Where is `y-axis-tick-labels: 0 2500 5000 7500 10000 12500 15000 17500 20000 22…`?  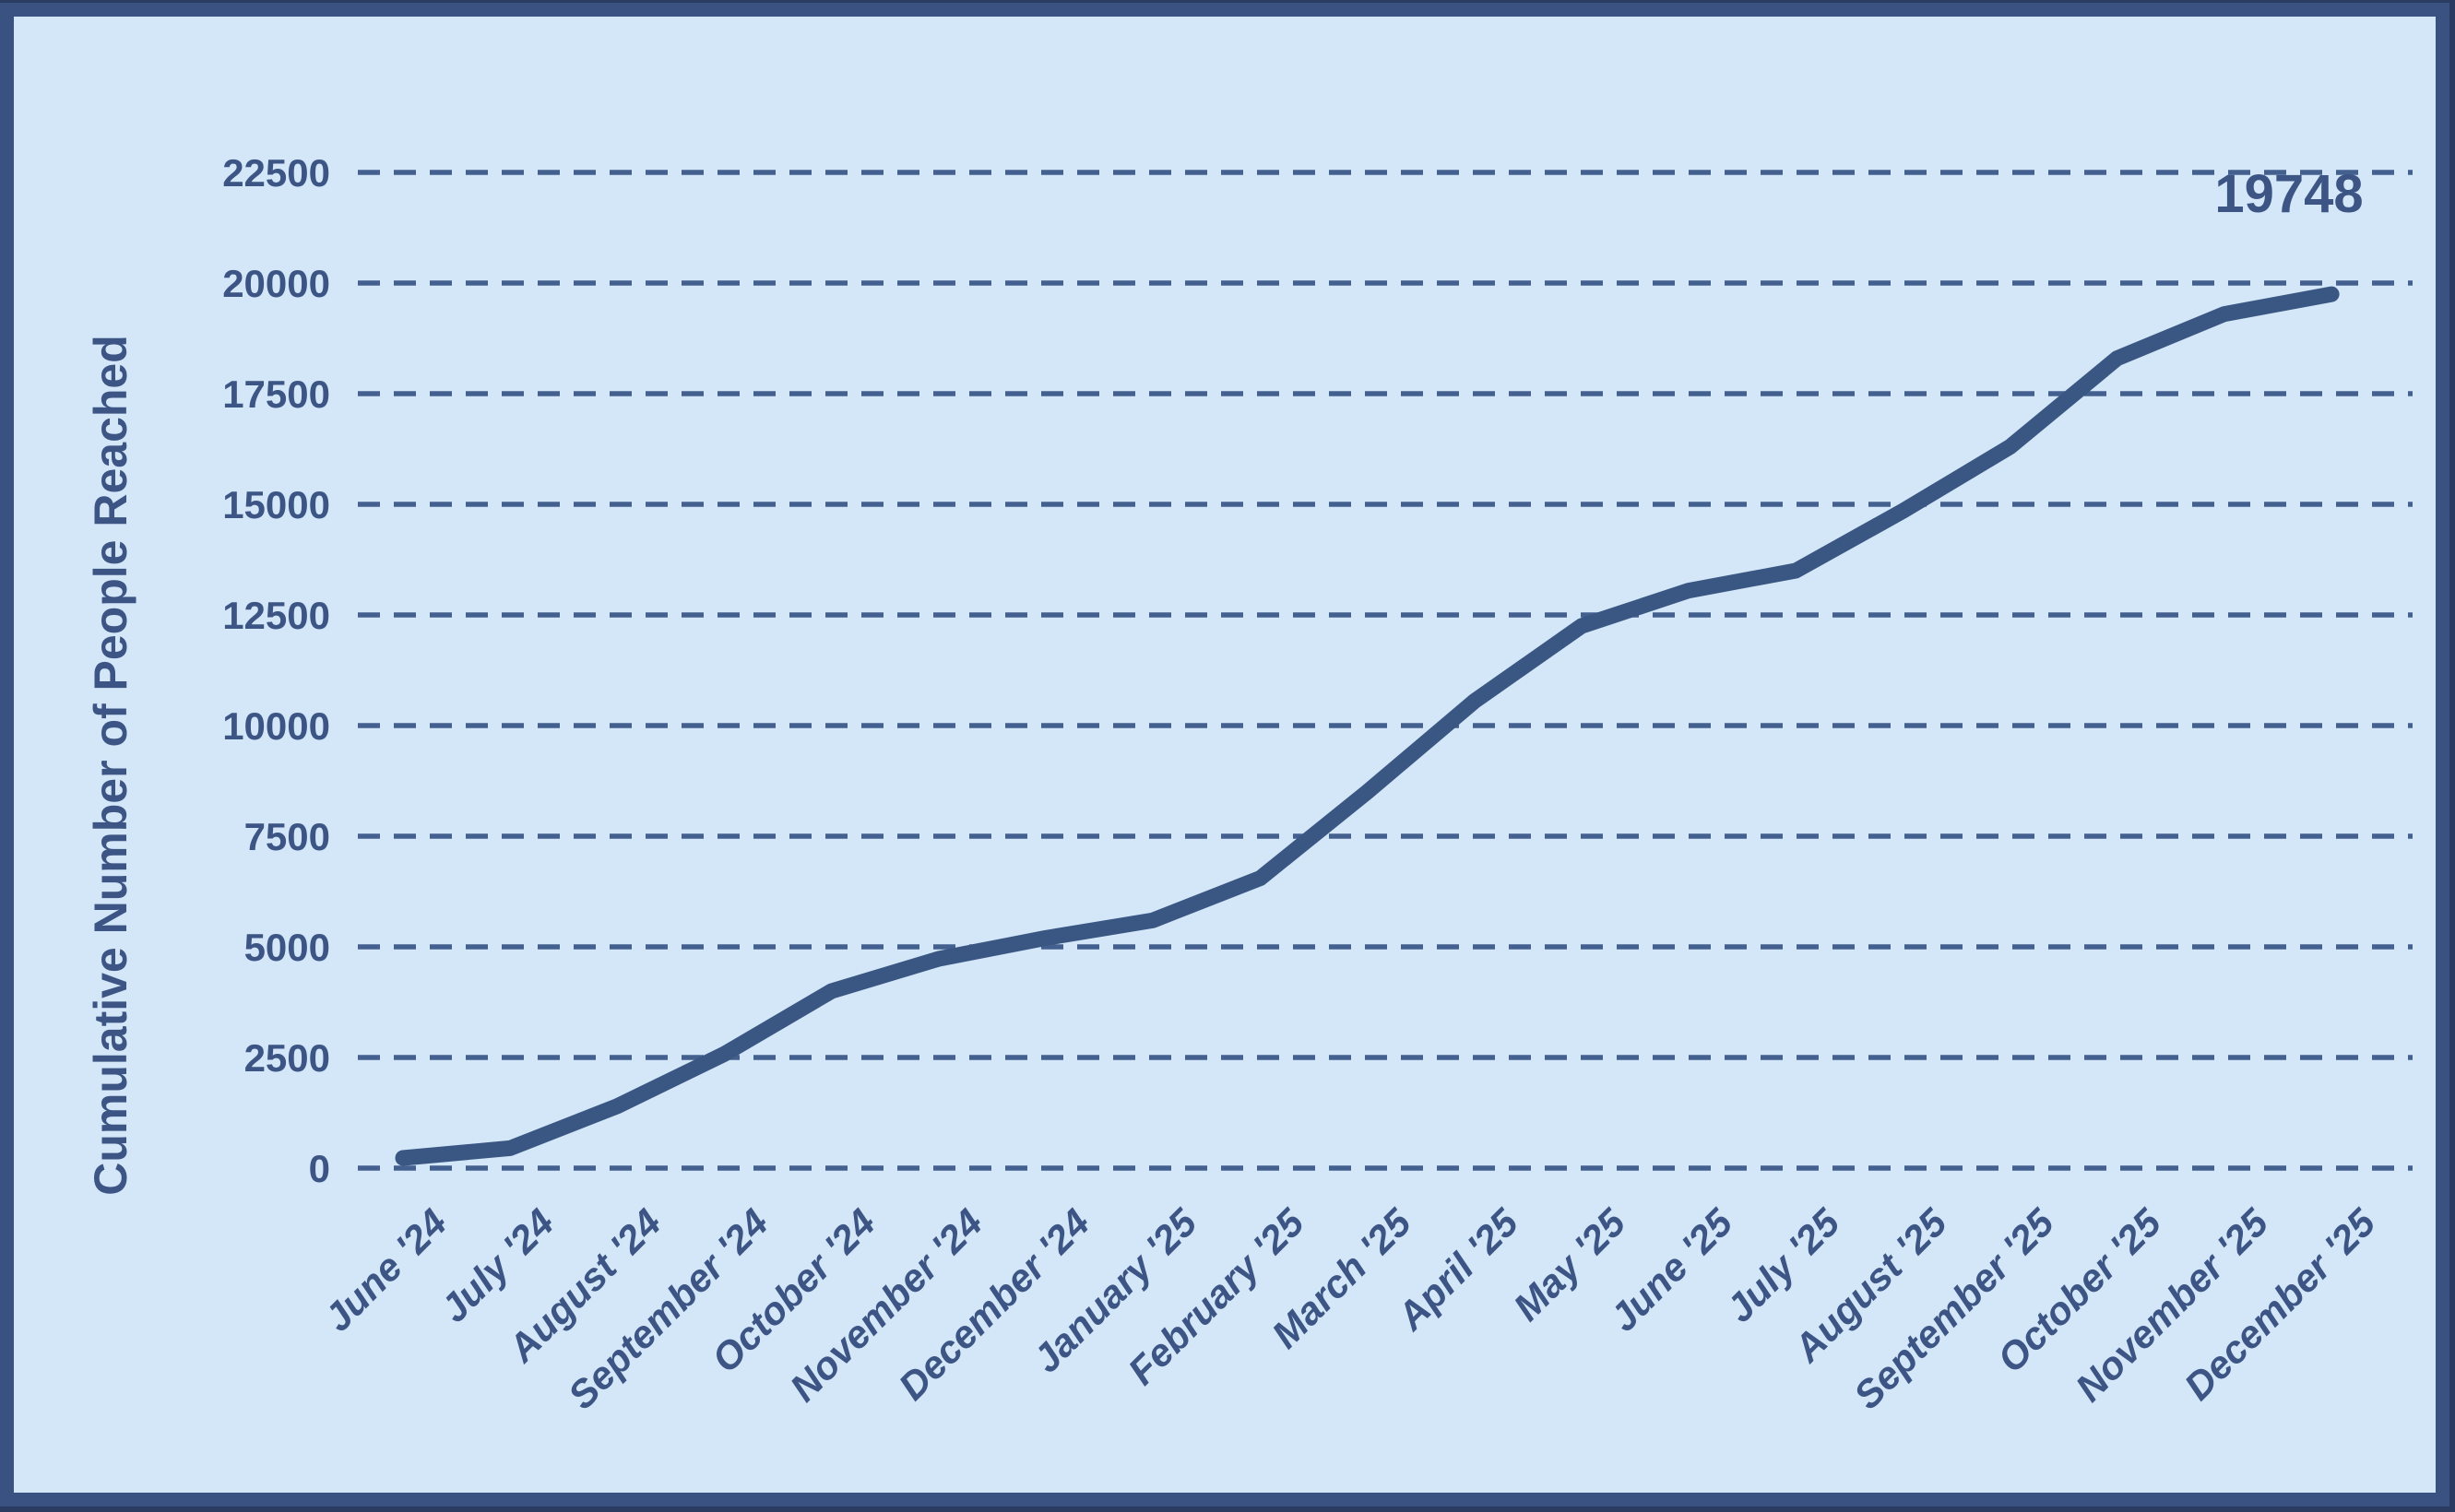
y-axis-tick-labels: 0 2500 5000 7500 10000 12500 15000 17500 20000 22… is located at coordinates (276, 670).